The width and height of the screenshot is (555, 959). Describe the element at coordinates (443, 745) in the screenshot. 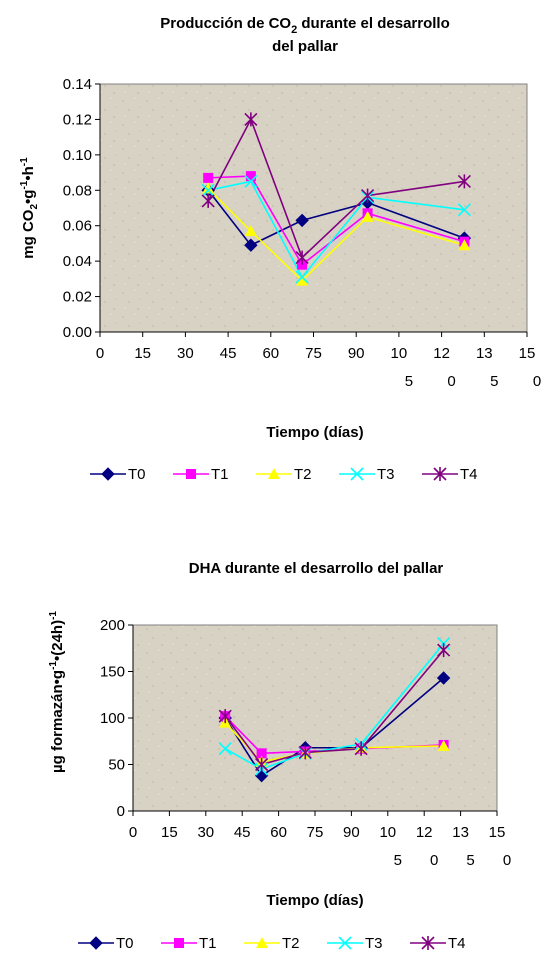

I see `chart2-series-t2-point` at that location.